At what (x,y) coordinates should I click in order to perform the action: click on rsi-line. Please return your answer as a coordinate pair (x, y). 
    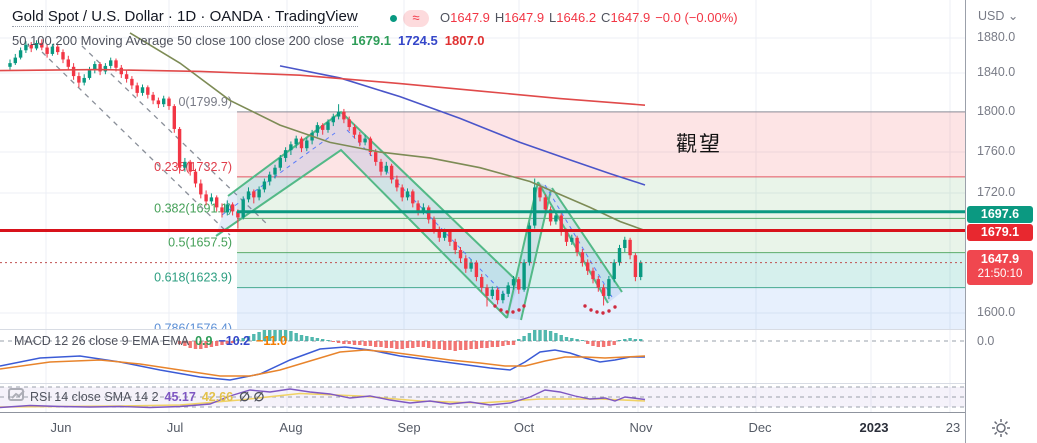
    Looking at the image, I should click on (323, 398).